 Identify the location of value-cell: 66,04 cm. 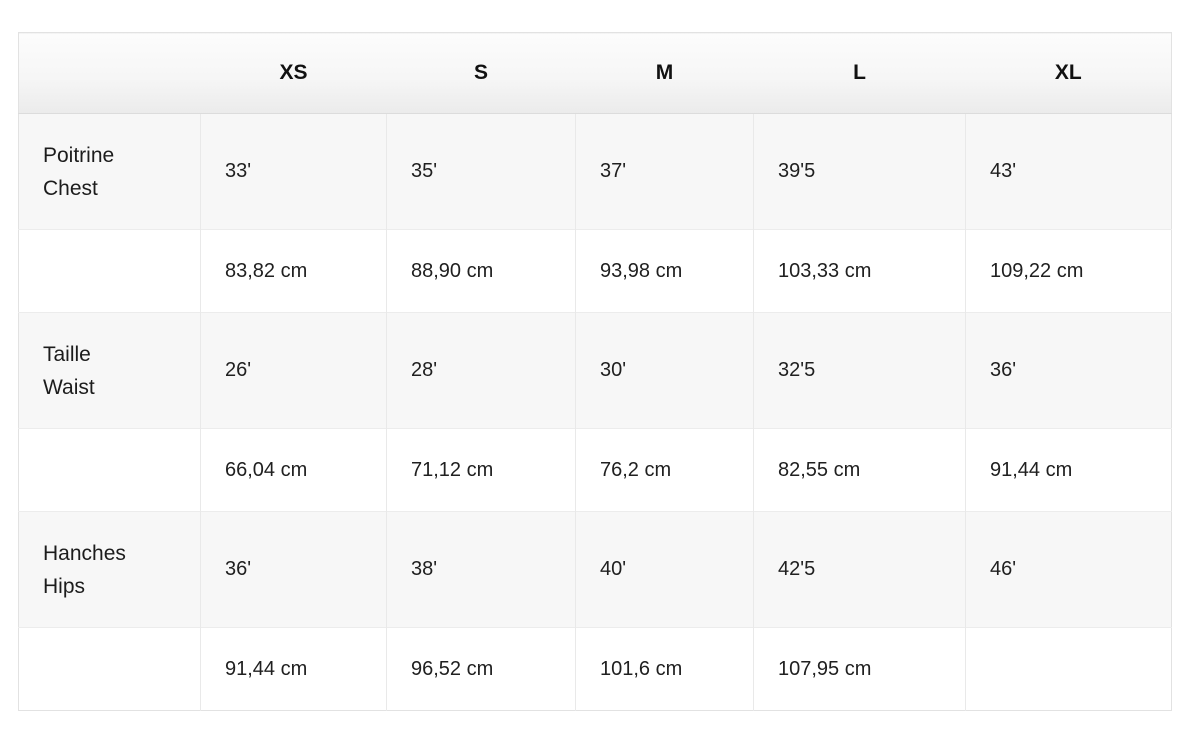
(293, 470).